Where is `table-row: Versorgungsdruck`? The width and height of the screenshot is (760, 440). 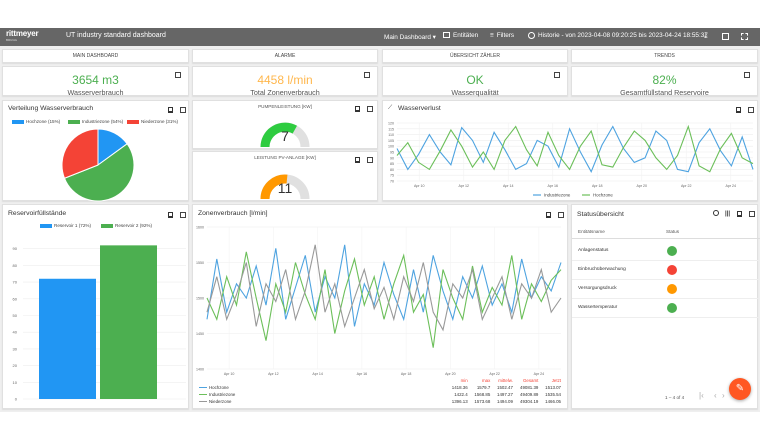
table-row: Versorgungsdruck is located at coordinates (666, 289).